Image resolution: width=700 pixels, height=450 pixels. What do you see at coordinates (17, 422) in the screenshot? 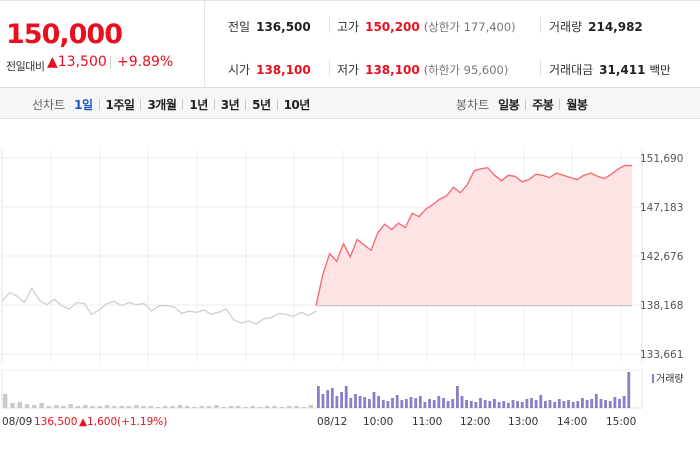
I see `prev-date-label: 08/09` at bounding box center [17, 422].